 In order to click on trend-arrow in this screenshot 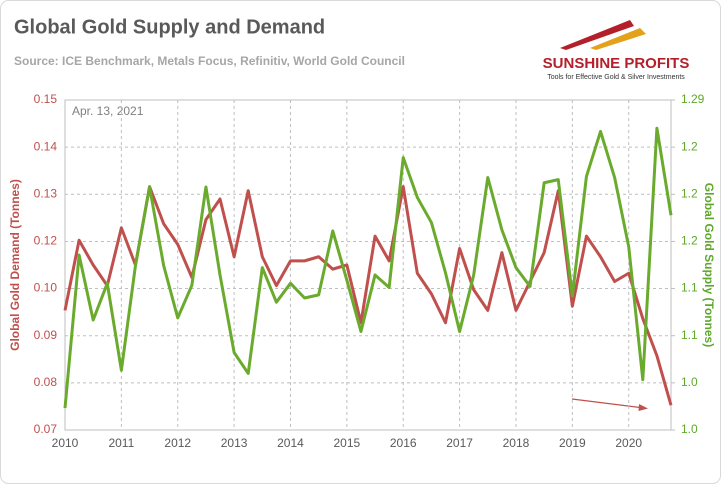, I will do `click(609, 404)`.